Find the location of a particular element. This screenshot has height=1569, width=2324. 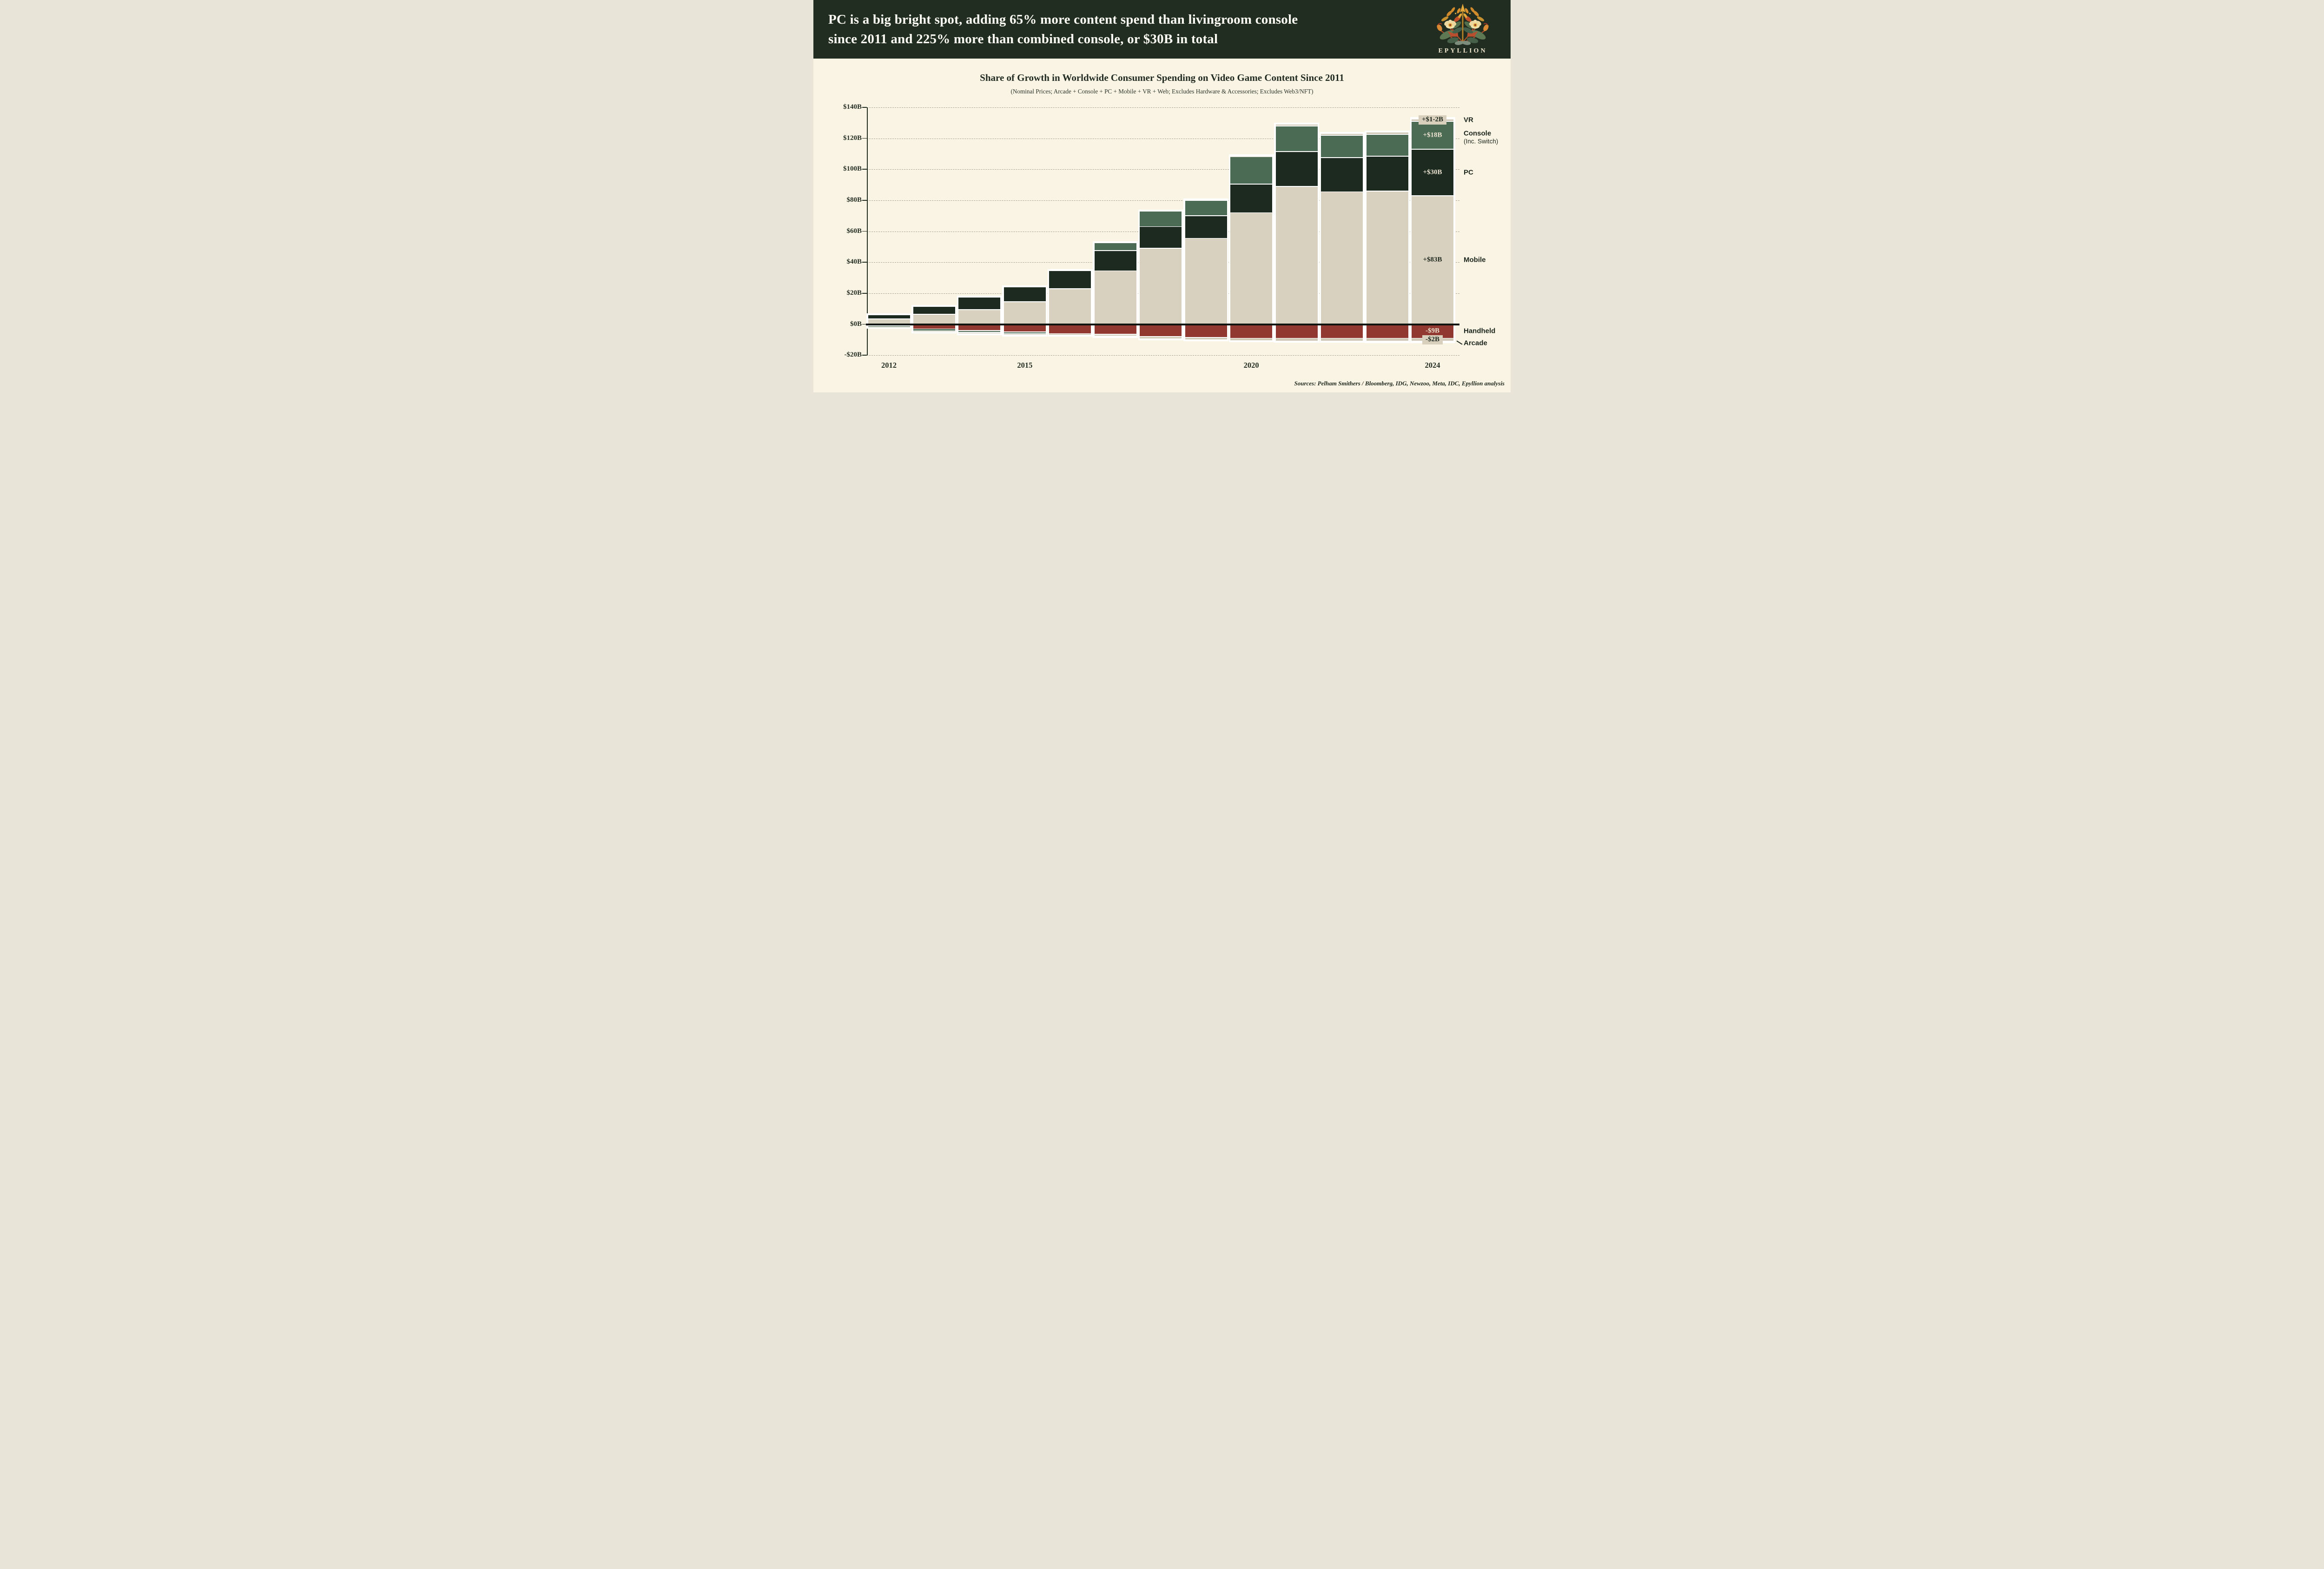

bar-segment-arcade-2013 is located at coordinates (934, 331).